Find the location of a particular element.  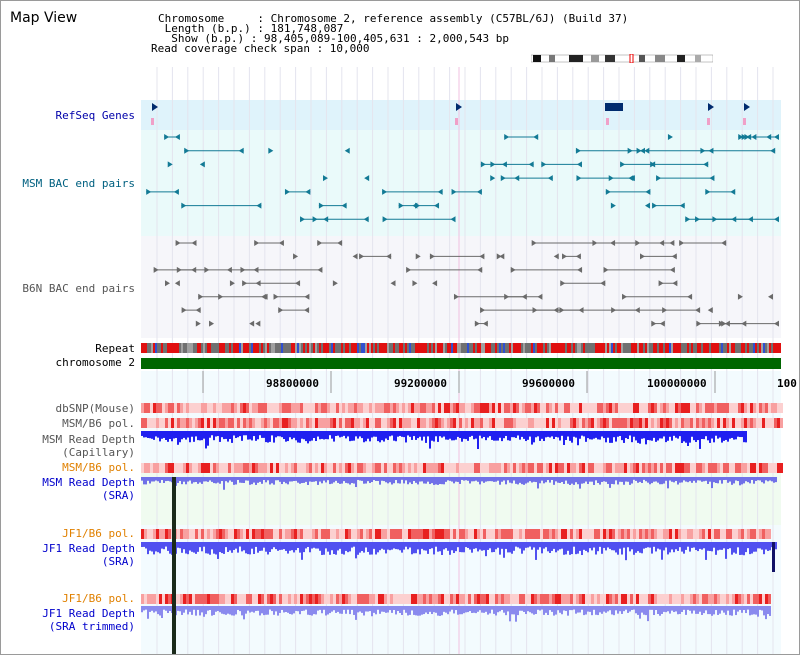

track-label-msm-bac: MSM BAC end pairs is located at coordinates (78, 183).